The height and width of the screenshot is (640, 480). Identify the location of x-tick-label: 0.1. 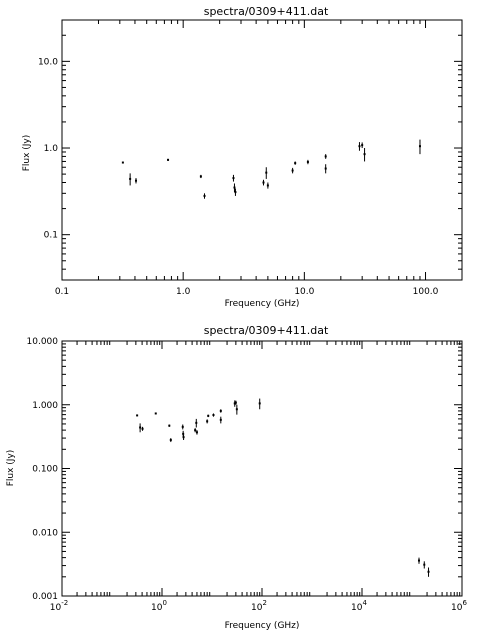
(62, 292).